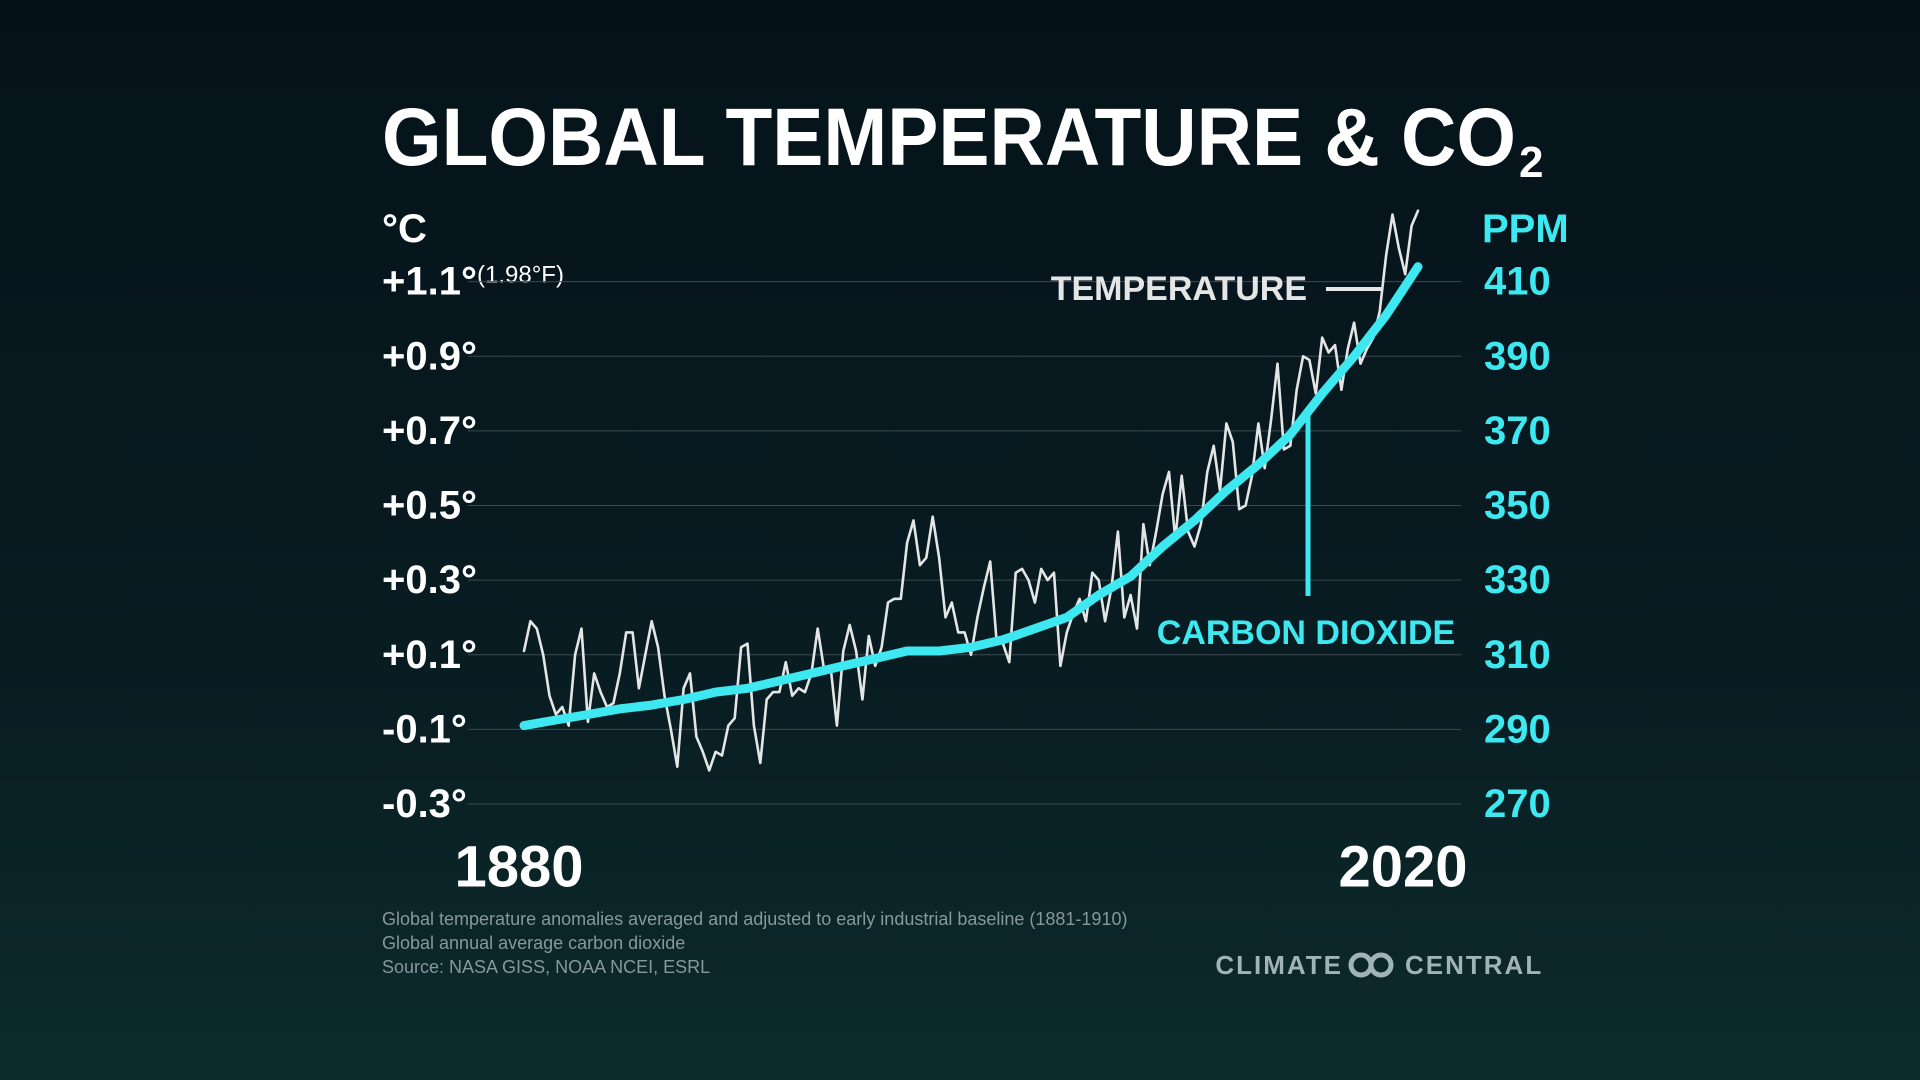 This screenshot has width=1920, height=1080. Describe the element at coordinates (533, 943) in the screenshot. I see `footnote: Global annual average carbon dioxide` at that location.